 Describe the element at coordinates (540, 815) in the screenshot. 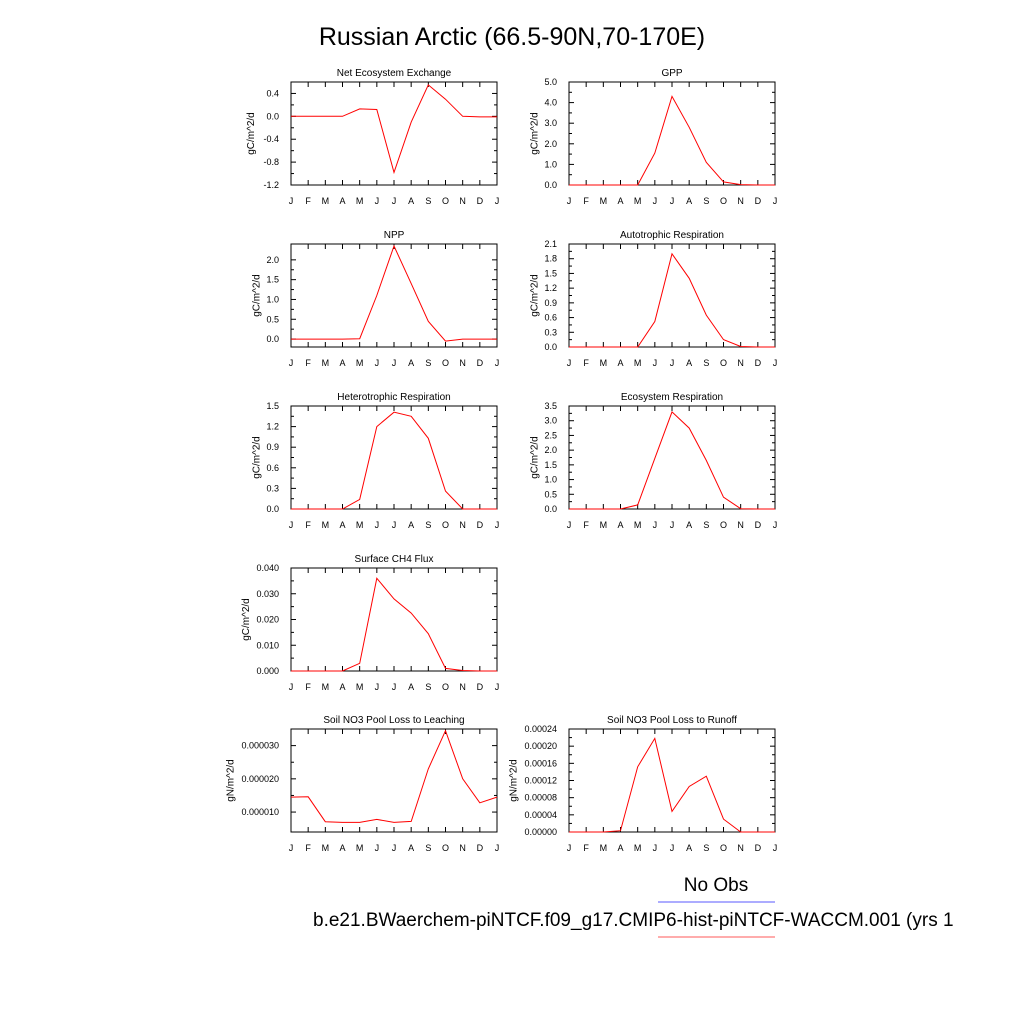

I see `y-tick-label: 0.00004` at that location.